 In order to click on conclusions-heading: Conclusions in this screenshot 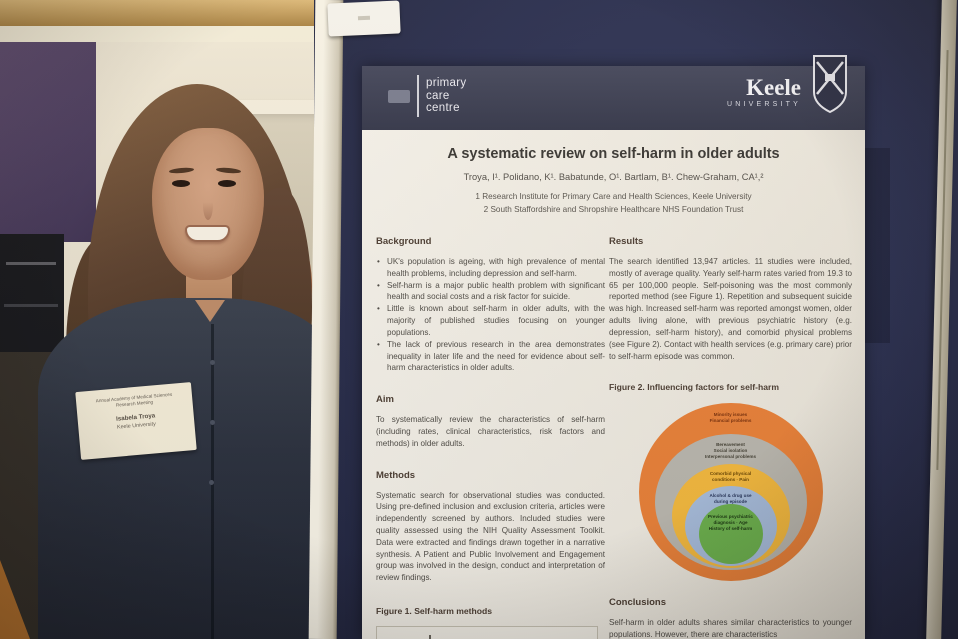, I will do `click(638, 603)`.